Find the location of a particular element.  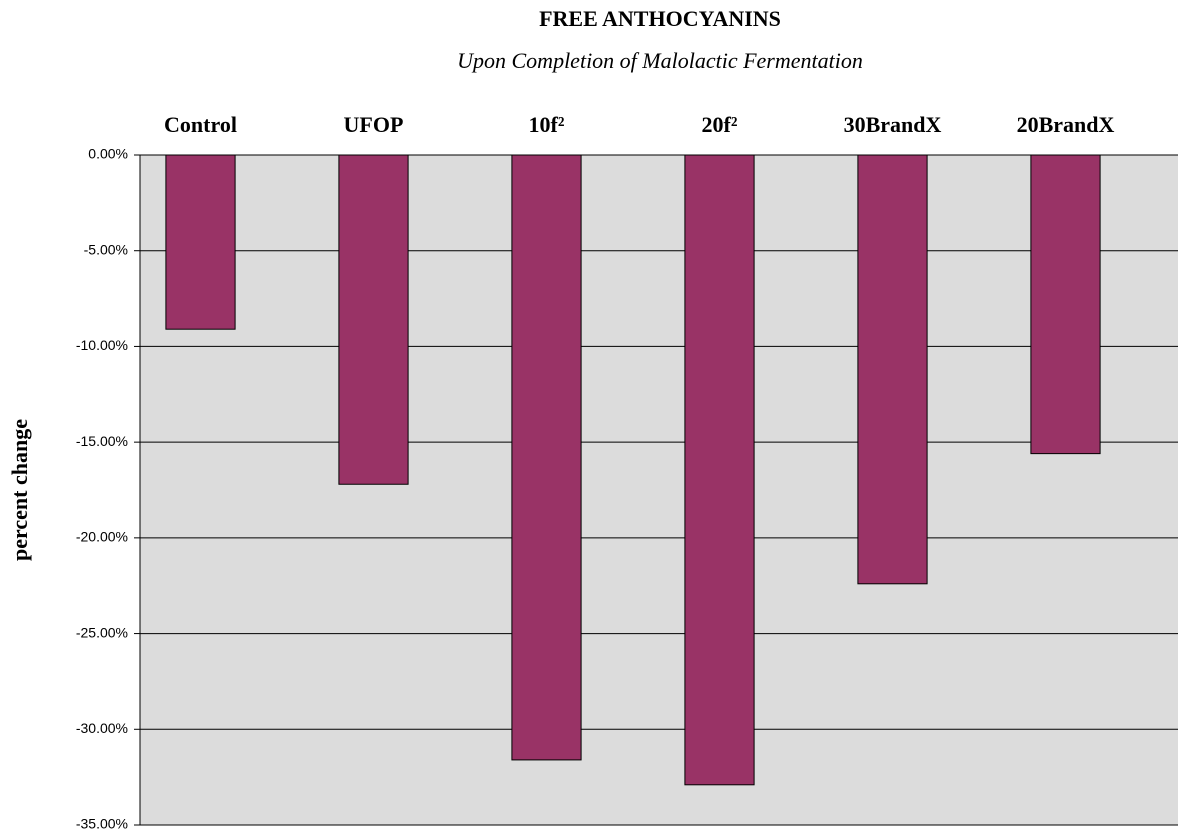

category-label: 30BrandX is located at coordinates (893, 124).